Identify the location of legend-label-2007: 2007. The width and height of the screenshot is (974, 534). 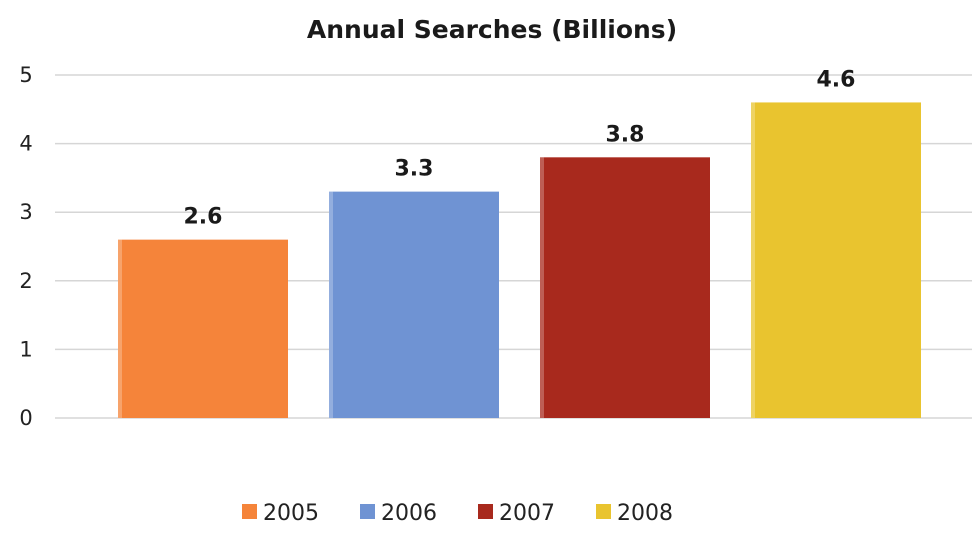
(527, 513).